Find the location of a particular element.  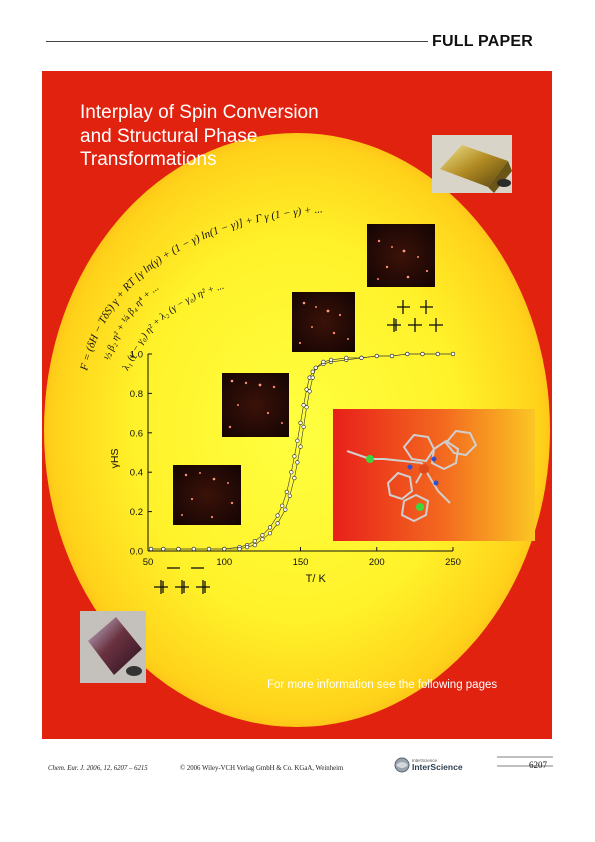

spin-diagram-high-spin is located at coordinates (415, 316).